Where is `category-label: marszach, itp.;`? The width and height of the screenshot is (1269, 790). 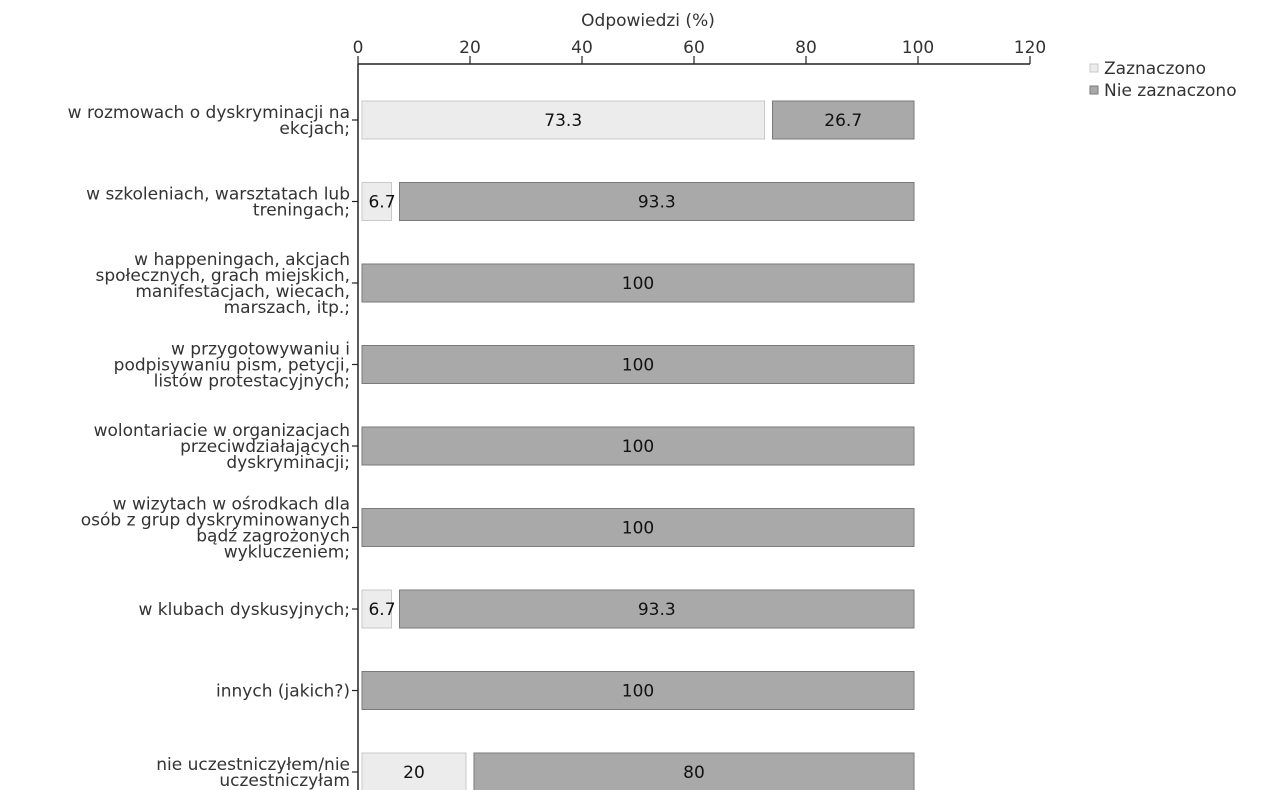
category-label: marszach, itp.; is located at coordinates (287, 308).